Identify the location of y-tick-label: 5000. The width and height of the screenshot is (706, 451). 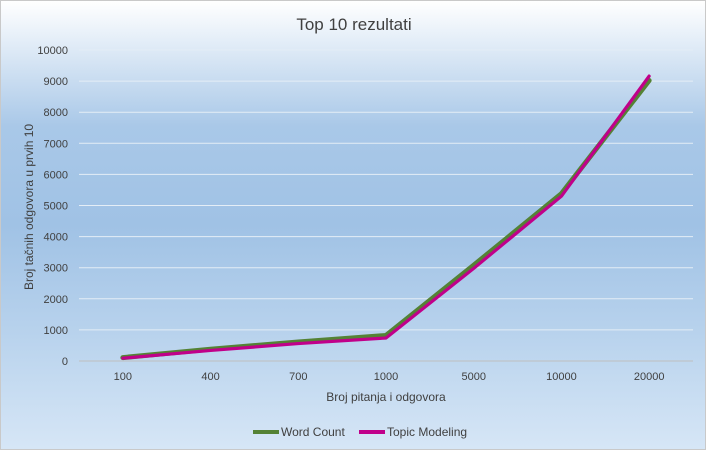
(56, 207).